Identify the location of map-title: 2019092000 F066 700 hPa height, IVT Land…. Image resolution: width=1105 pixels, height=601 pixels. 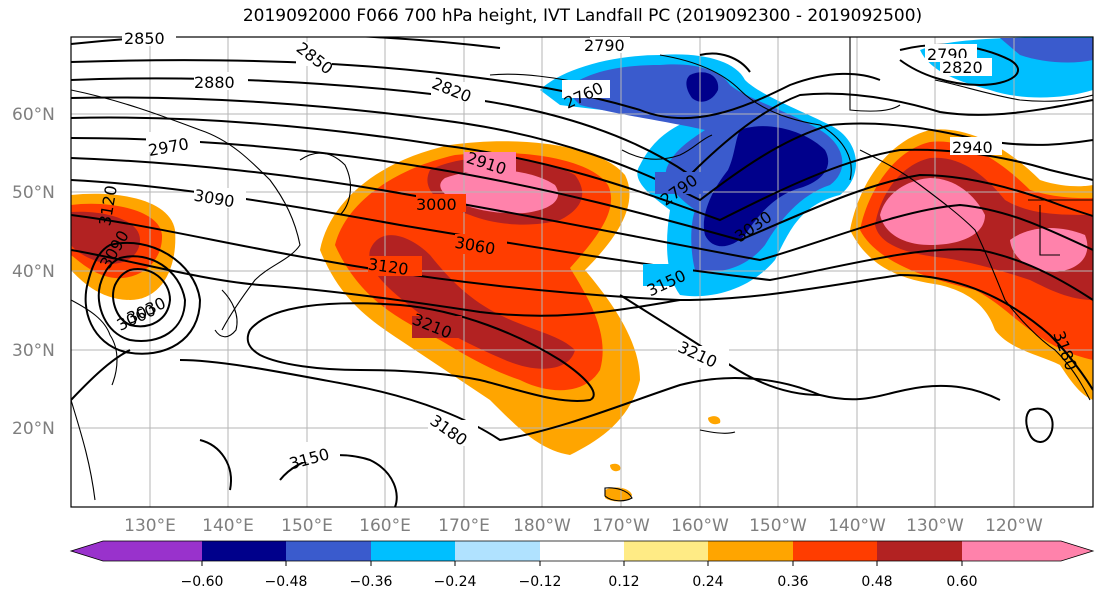
(582, 16).